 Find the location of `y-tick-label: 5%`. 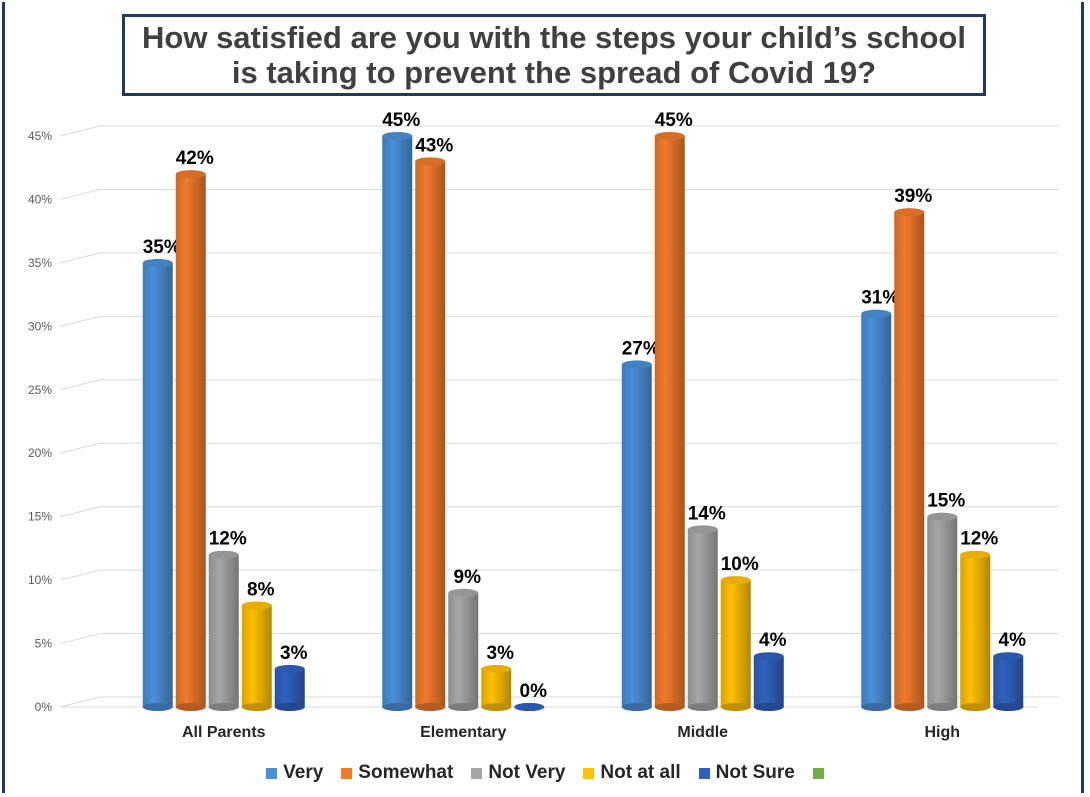

y-tick-label: 5% is located at coordinates (44, 644).